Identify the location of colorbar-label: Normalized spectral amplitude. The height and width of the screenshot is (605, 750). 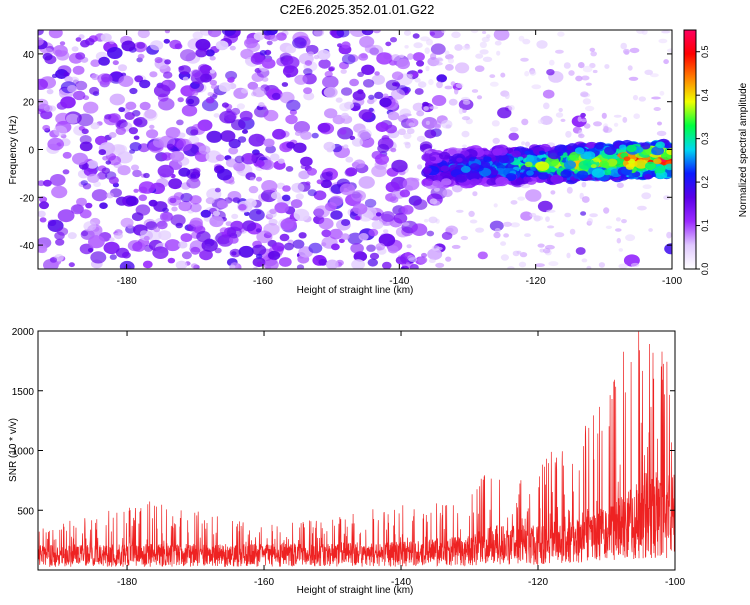
(743, 149).